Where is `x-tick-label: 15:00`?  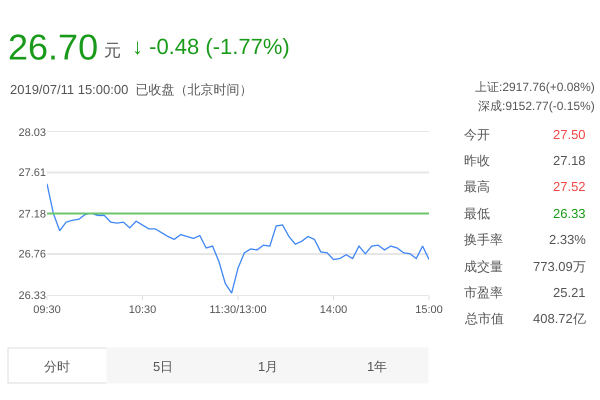
x-tick-label: 15:00 is located at coordinates (429, 310).